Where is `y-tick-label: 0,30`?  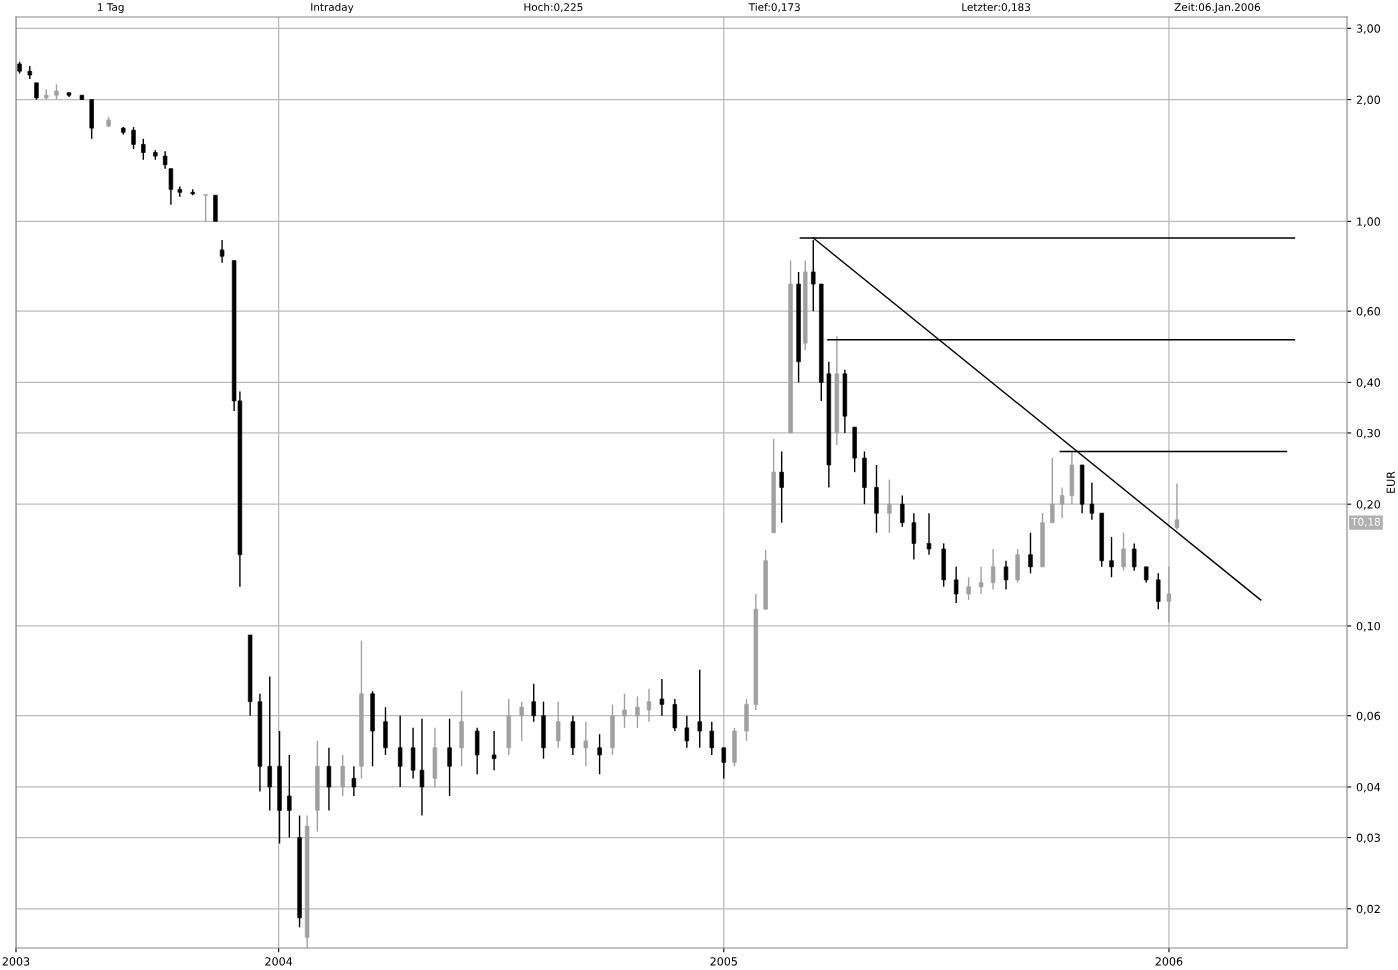
y-tick-label: 0,30 is located at coordinates (1368, 433).